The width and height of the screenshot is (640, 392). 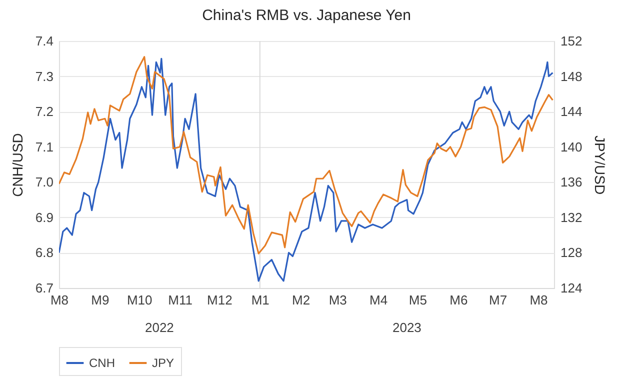 I want to click on y-axis-title: CNH/USD, so click(x=17, y=165).